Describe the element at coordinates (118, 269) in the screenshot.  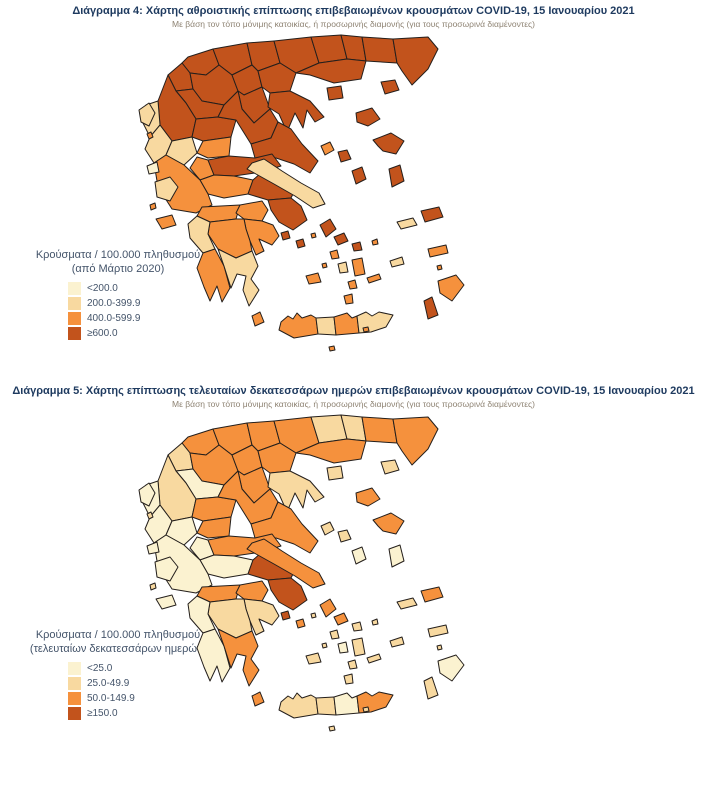
I see `legend-1-title-line-2: (από Μάρτιο 2020)` at that location.